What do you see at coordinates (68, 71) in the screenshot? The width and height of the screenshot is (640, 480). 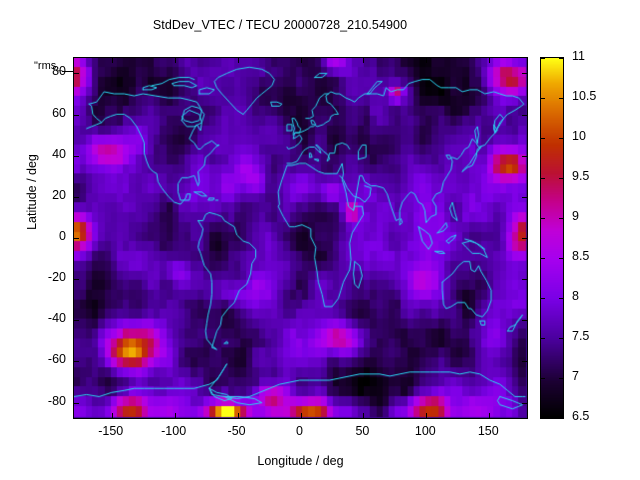 I see `clipped-key-line` at bounding box center [68, 71].